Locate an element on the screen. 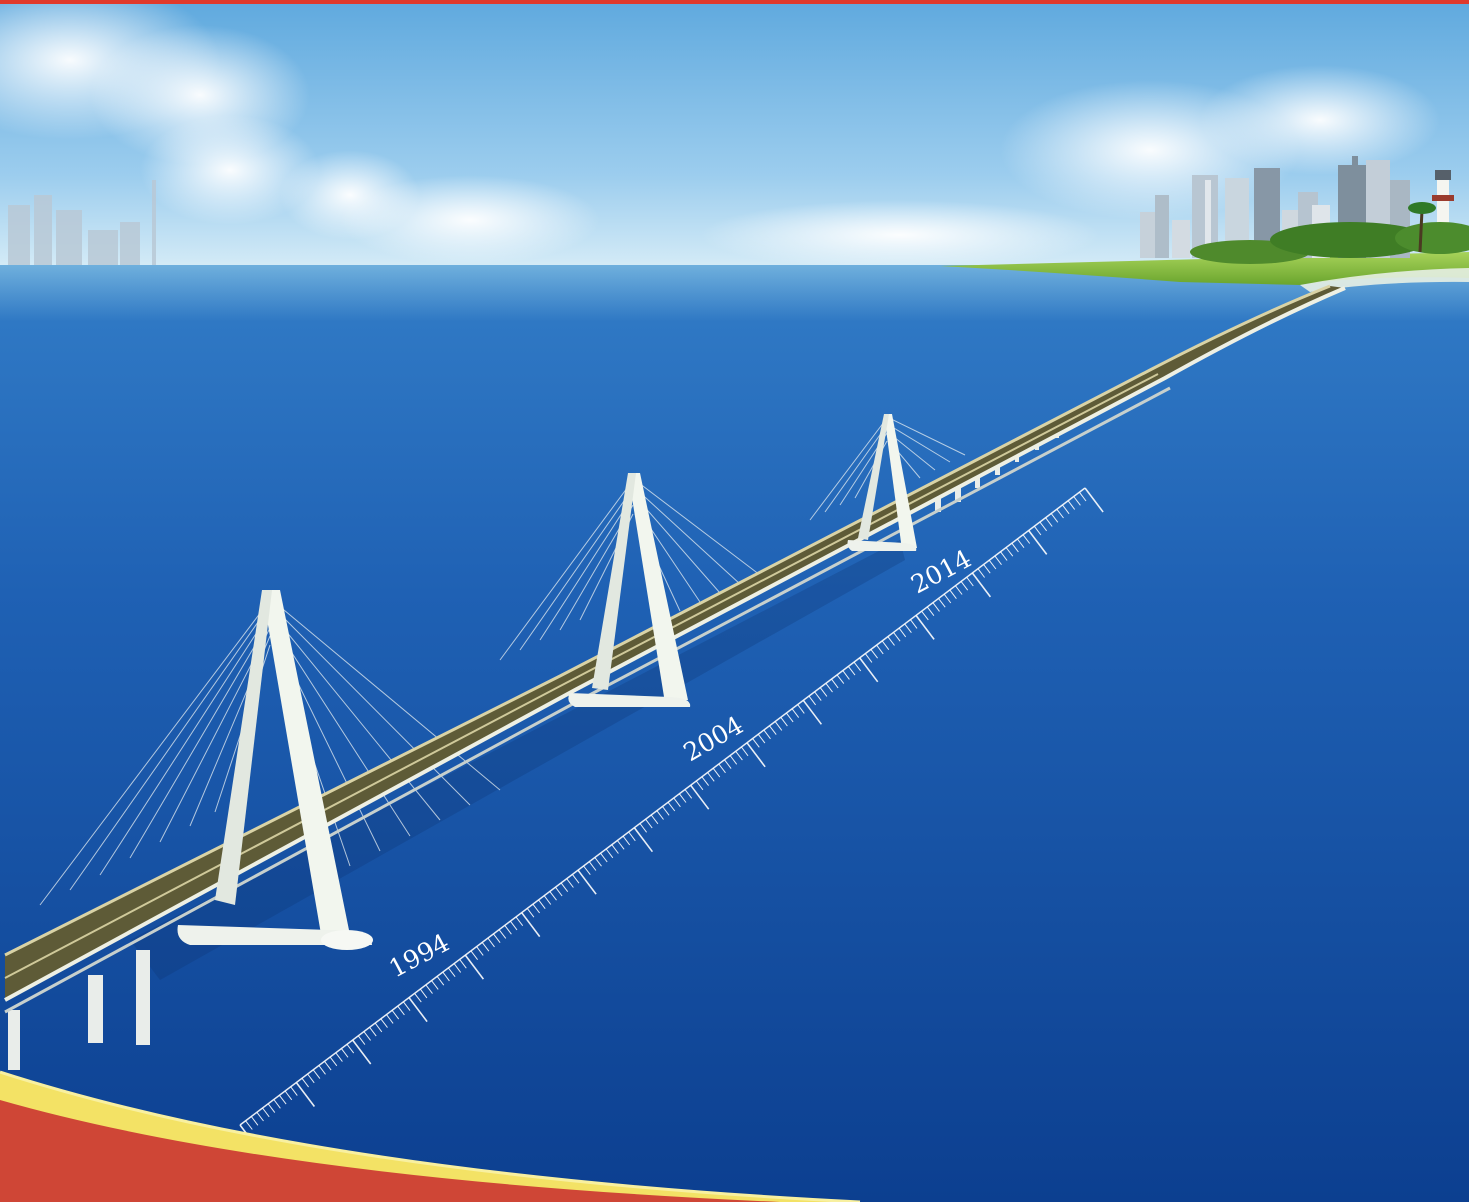  left-skyline is located at coordinates (82, 222).